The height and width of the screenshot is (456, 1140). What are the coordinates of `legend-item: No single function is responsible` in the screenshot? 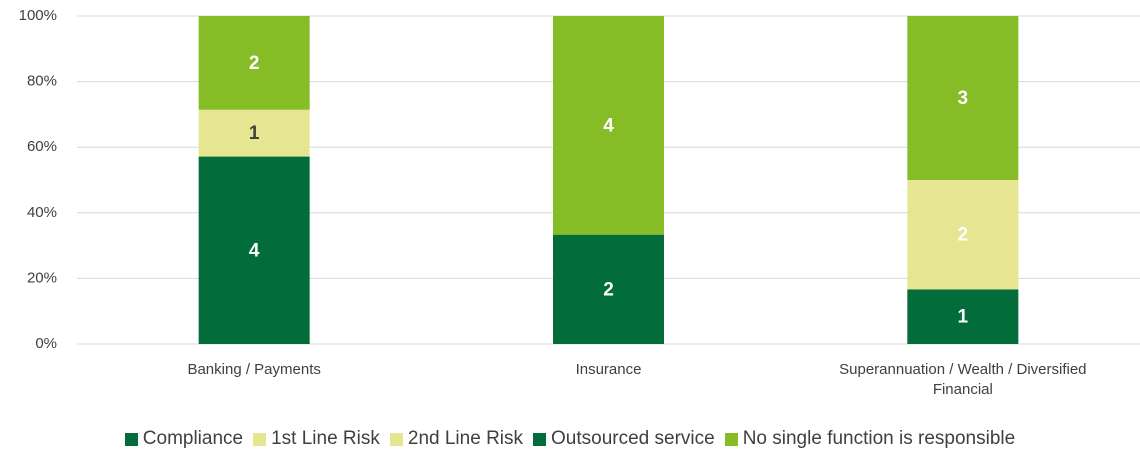 It's located at (870, 439).